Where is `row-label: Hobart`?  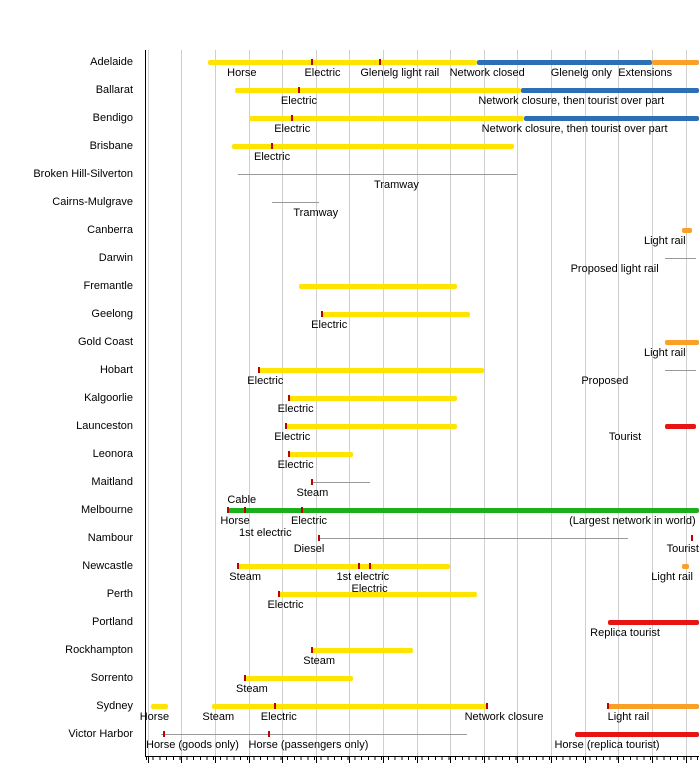 row-label: Hobart is located at coordinates (116, 370).